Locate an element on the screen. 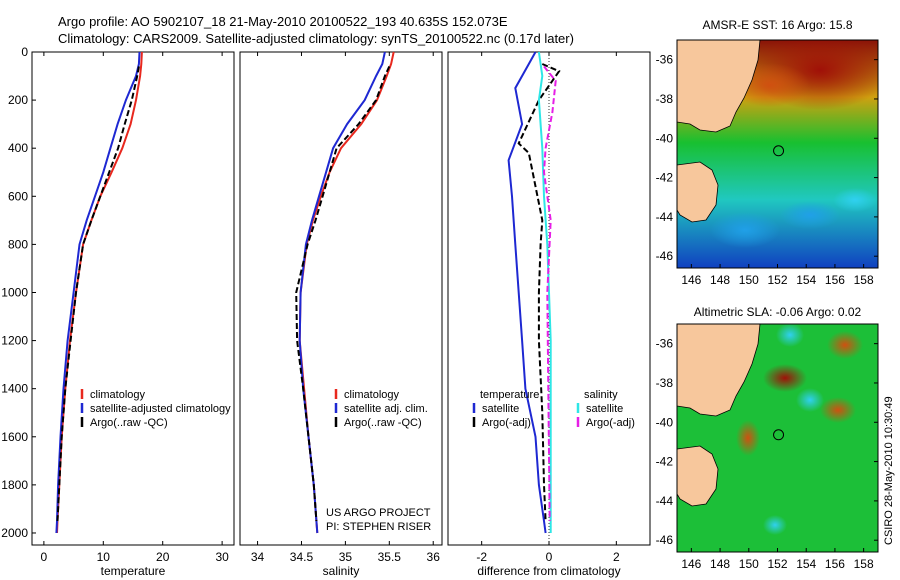 The height and width of the screenshot is (580, 900). pi-credit: PI: STEPHEN RISER is located at coordinates (378, 527).